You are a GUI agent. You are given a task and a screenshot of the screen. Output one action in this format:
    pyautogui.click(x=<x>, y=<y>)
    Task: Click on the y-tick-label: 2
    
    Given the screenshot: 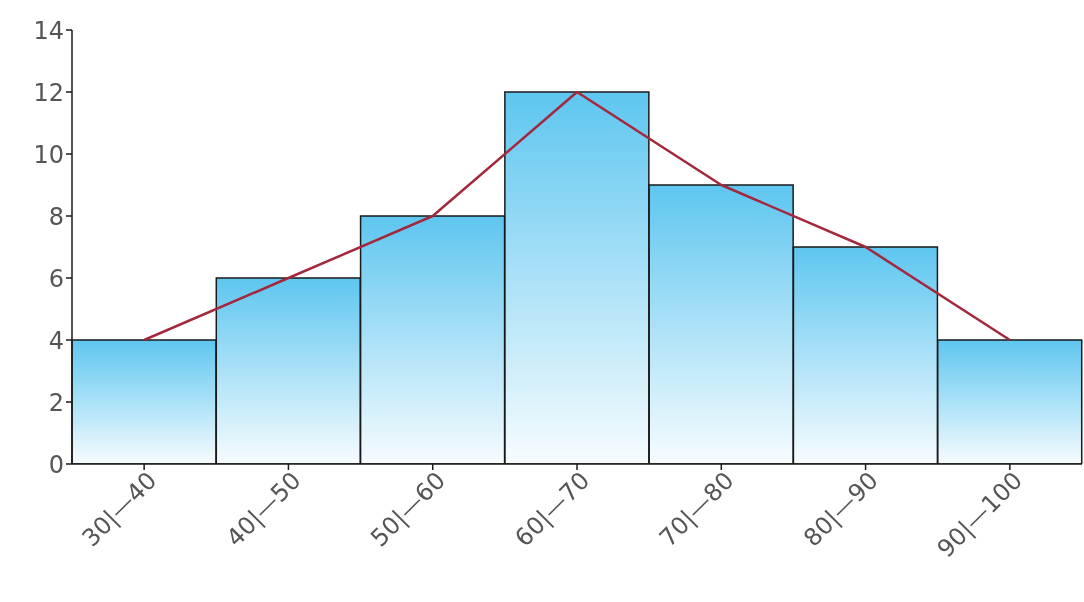 What is the action you would take?
    pyautogui.click(x=56, y=402)
    